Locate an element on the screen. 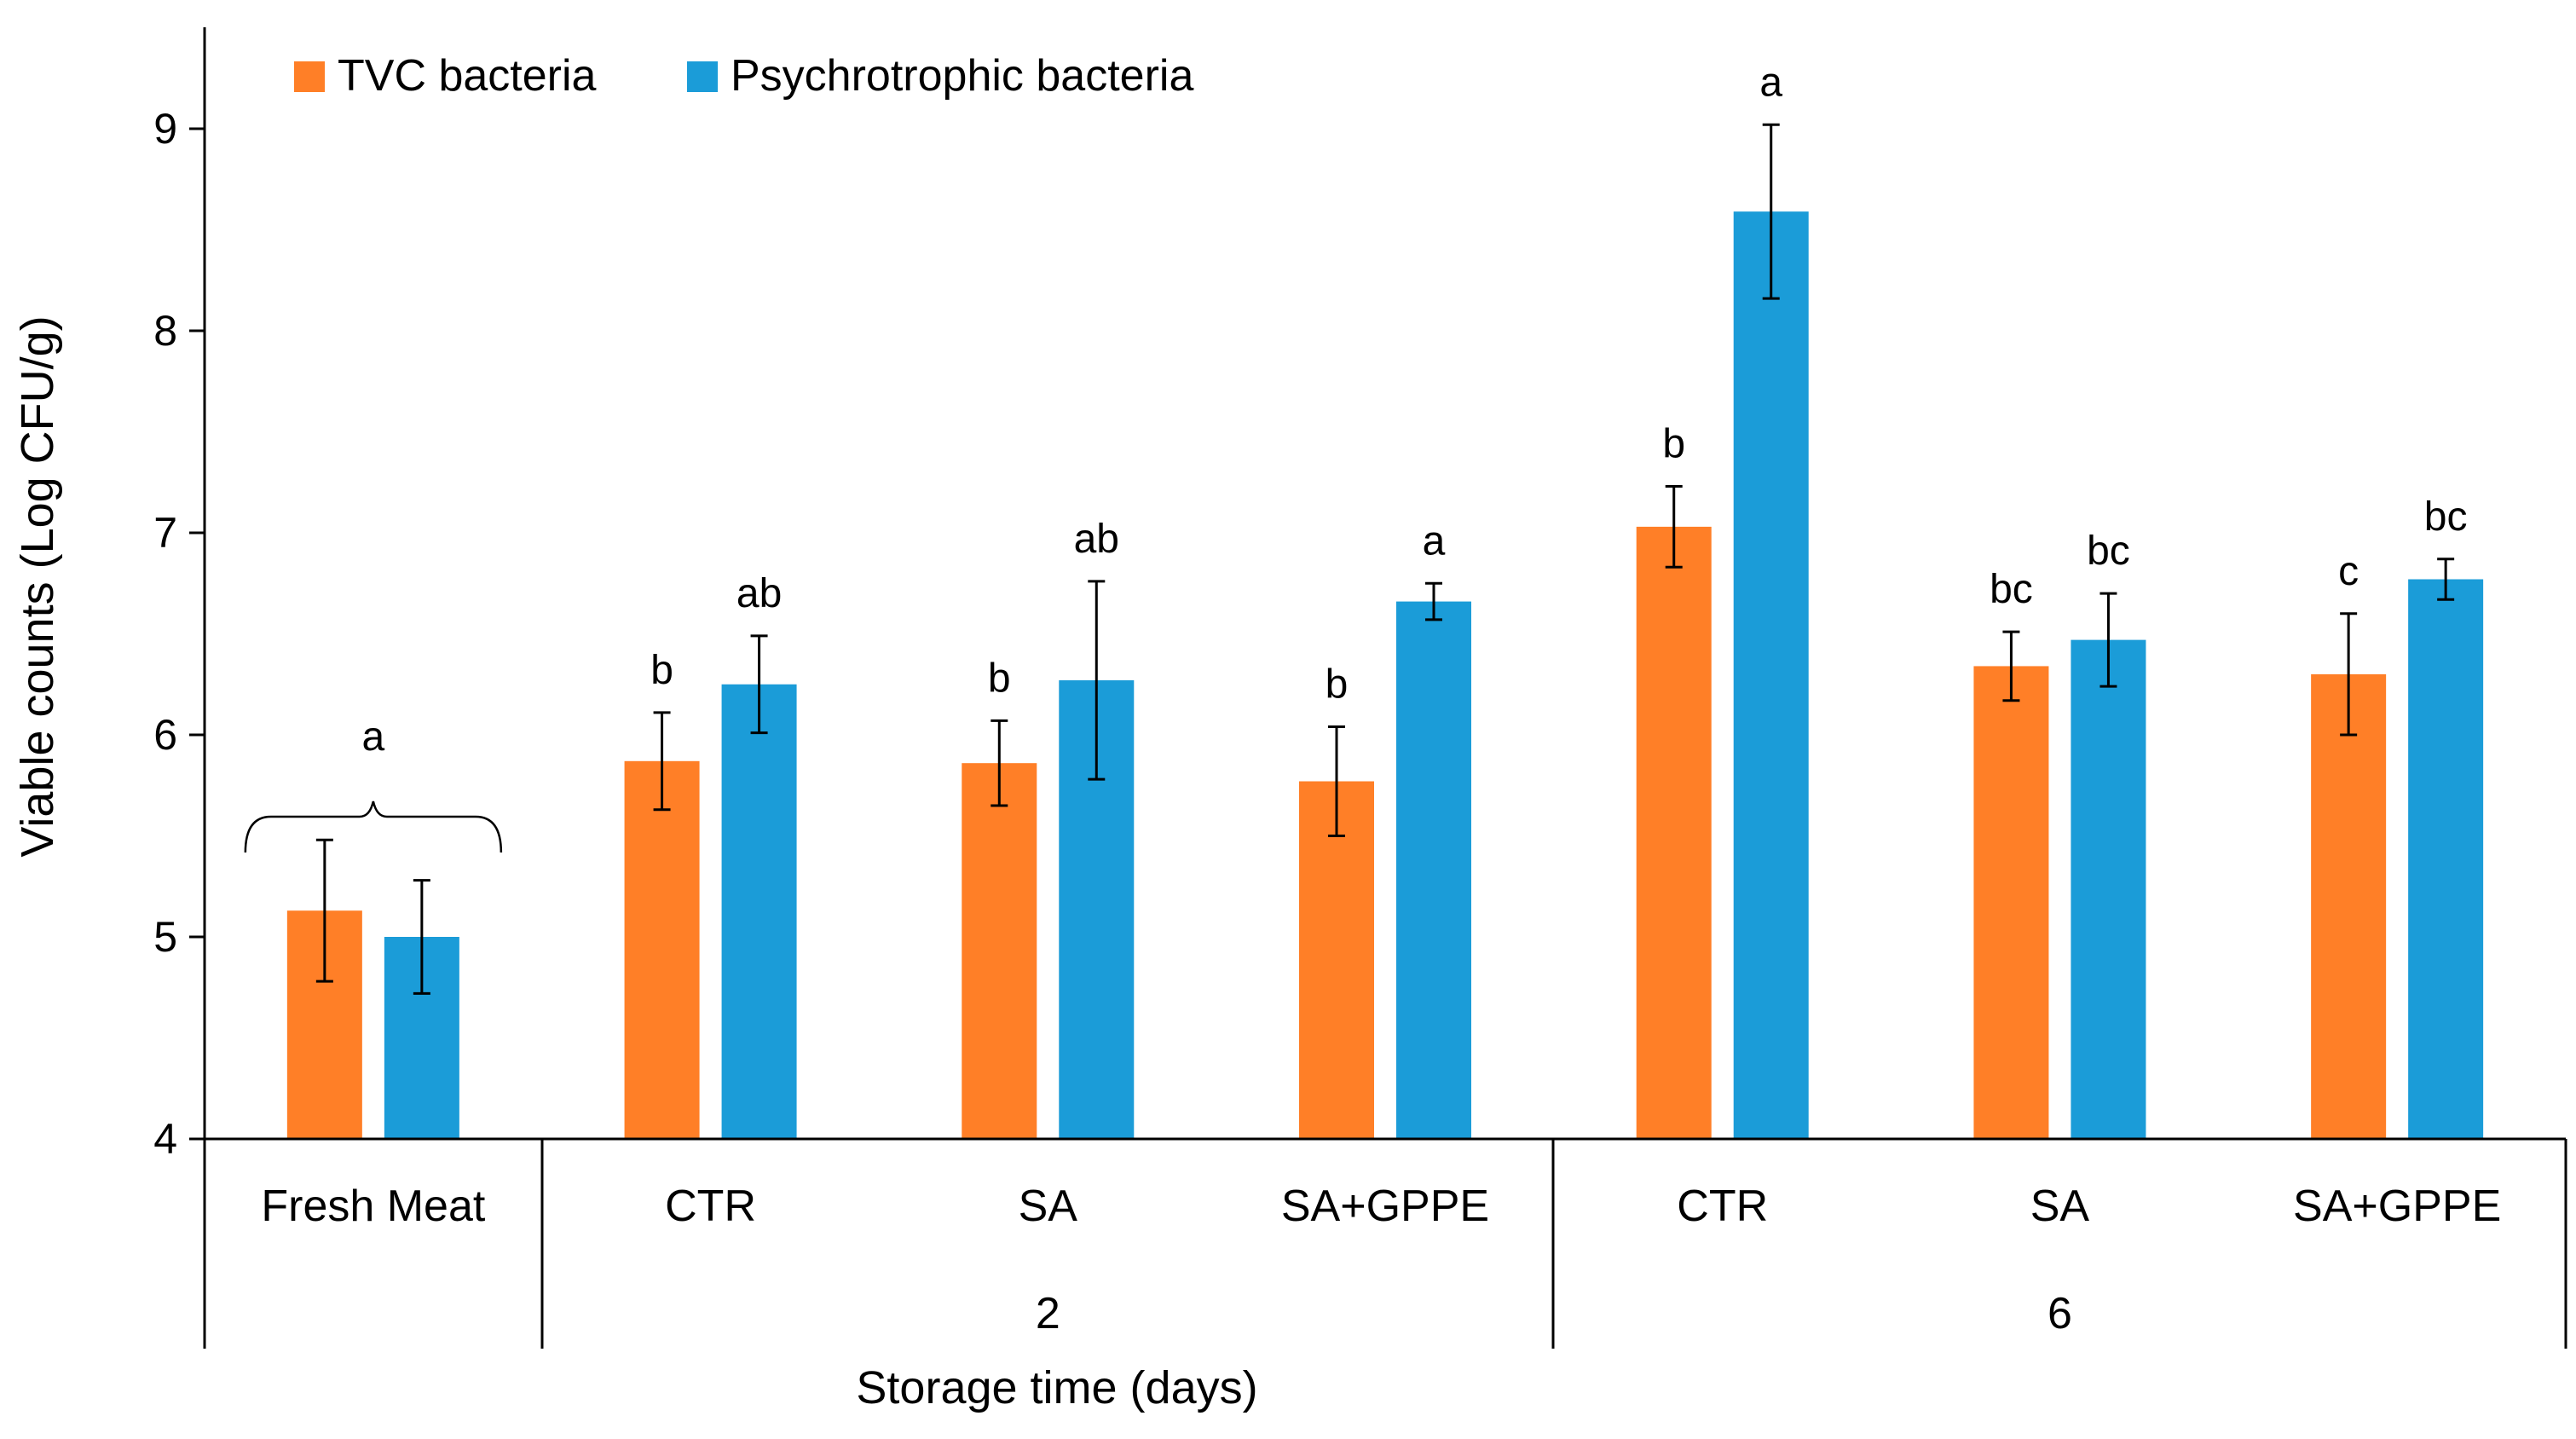 The width and height of the screenshot is (2576, 1439). legend-label: TVC bacteria is located at coordinates (467, 76).